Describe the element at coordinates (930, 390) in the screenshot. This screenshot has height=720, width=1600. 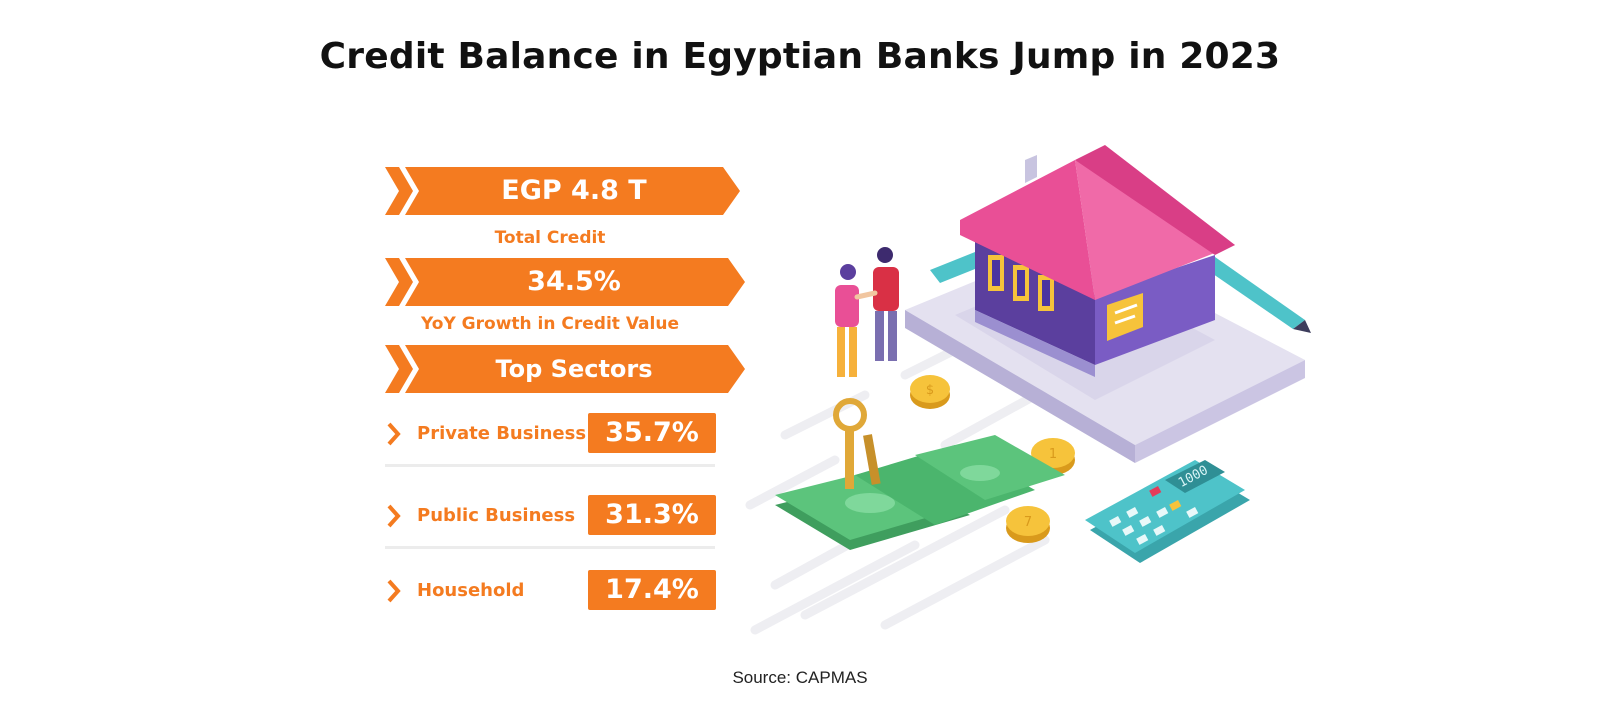
I see `coin-label: $` at that location.